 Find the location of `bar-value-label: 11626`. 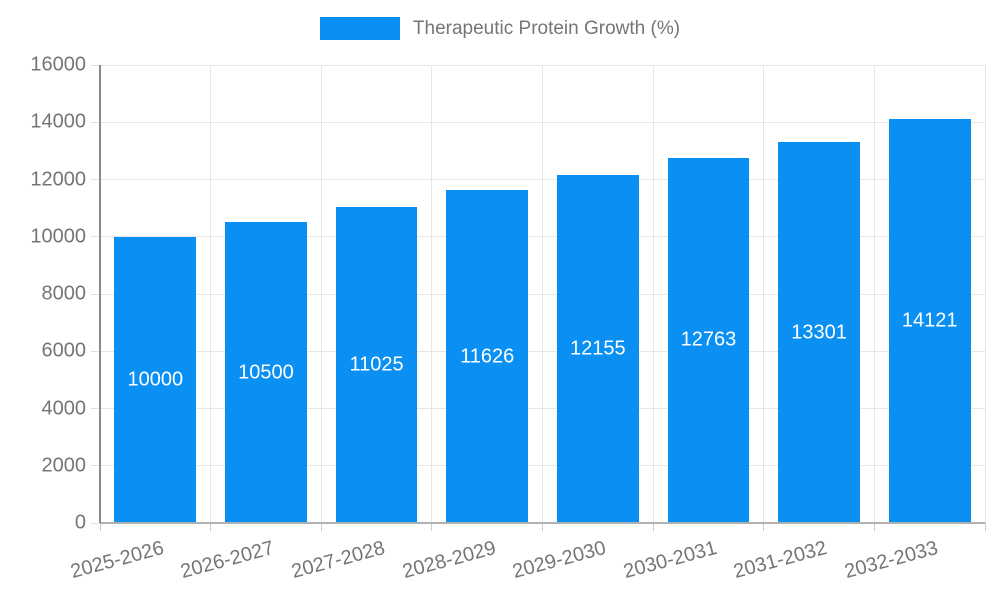

bar-value-label: 11626 is located at coordinates (487, 356).